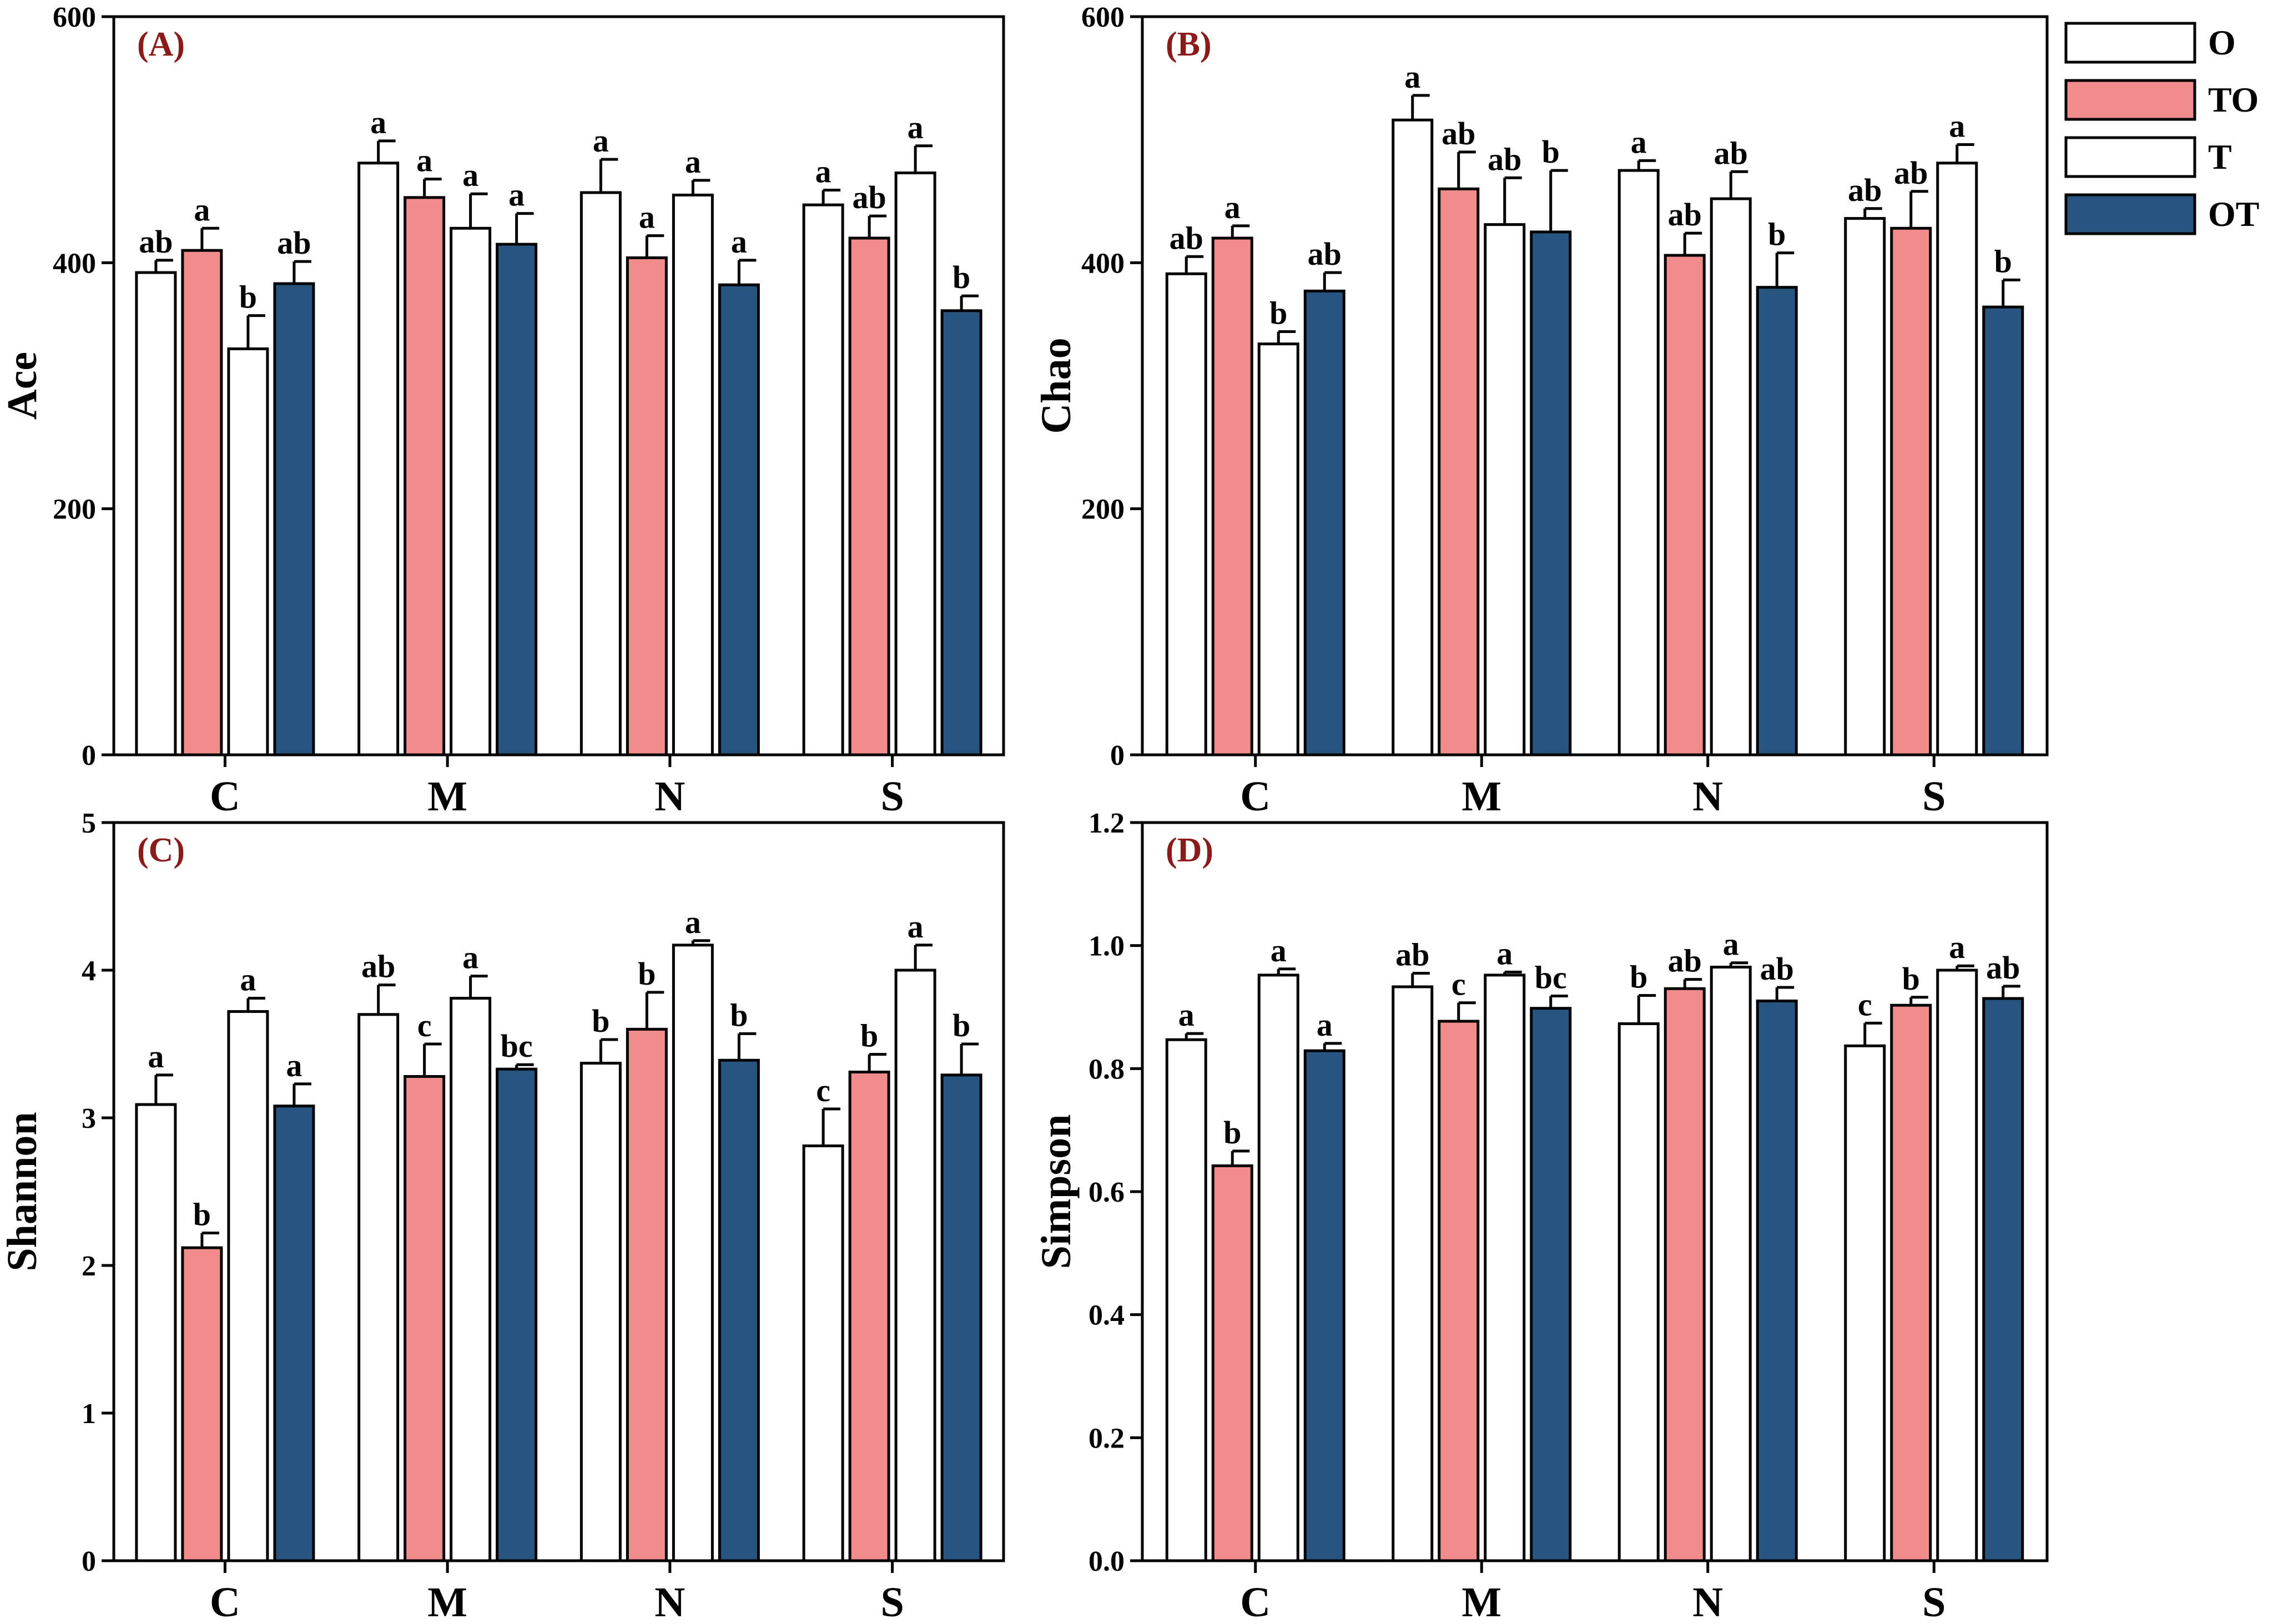 The width and height of the screenshot is (2273, 1624). What do you see at coordinates (89, 755) in the screenshot?
I see `y-tick-label: 0` at bounding box center [89, 755].